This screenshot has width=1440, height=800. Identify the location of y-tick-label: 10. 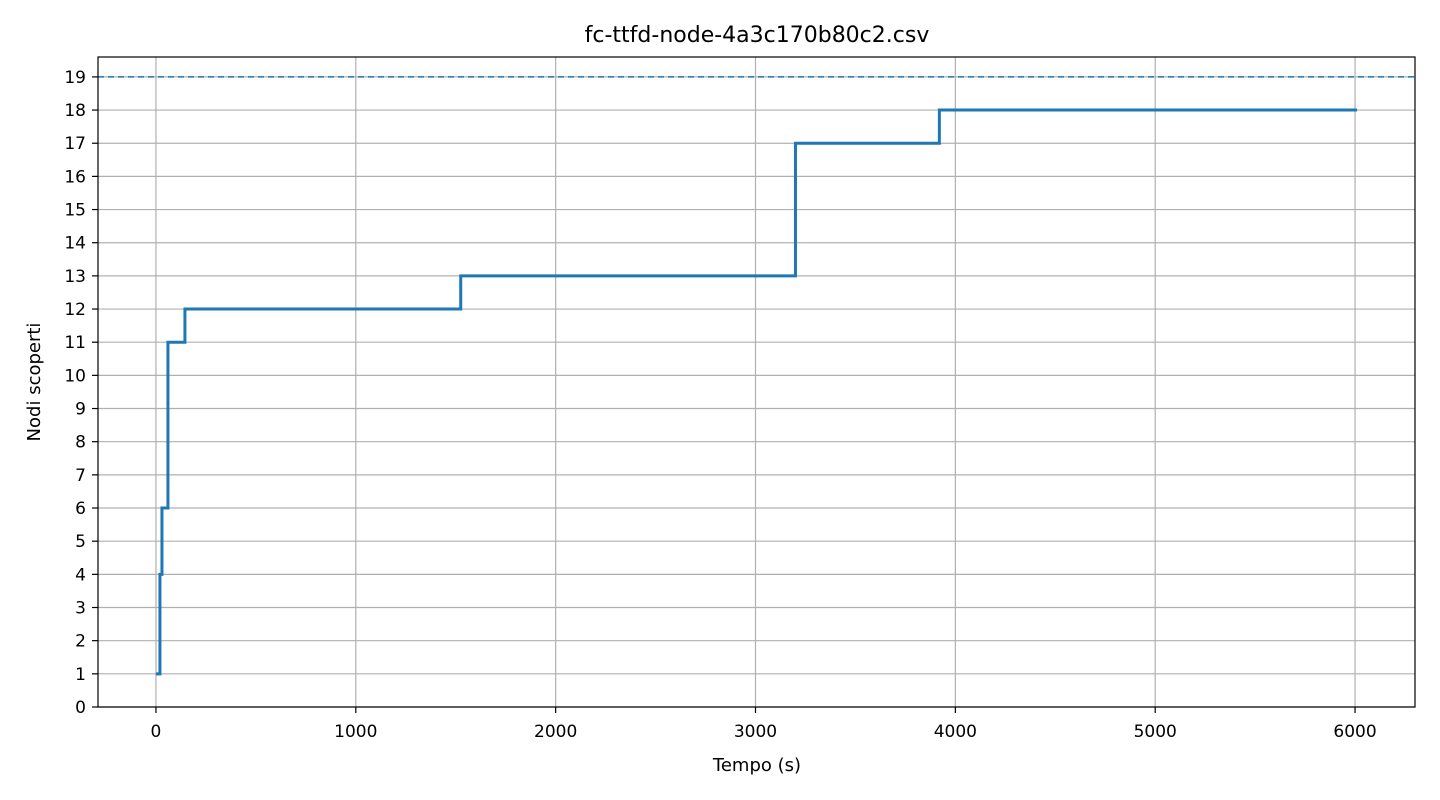
(75, 376).